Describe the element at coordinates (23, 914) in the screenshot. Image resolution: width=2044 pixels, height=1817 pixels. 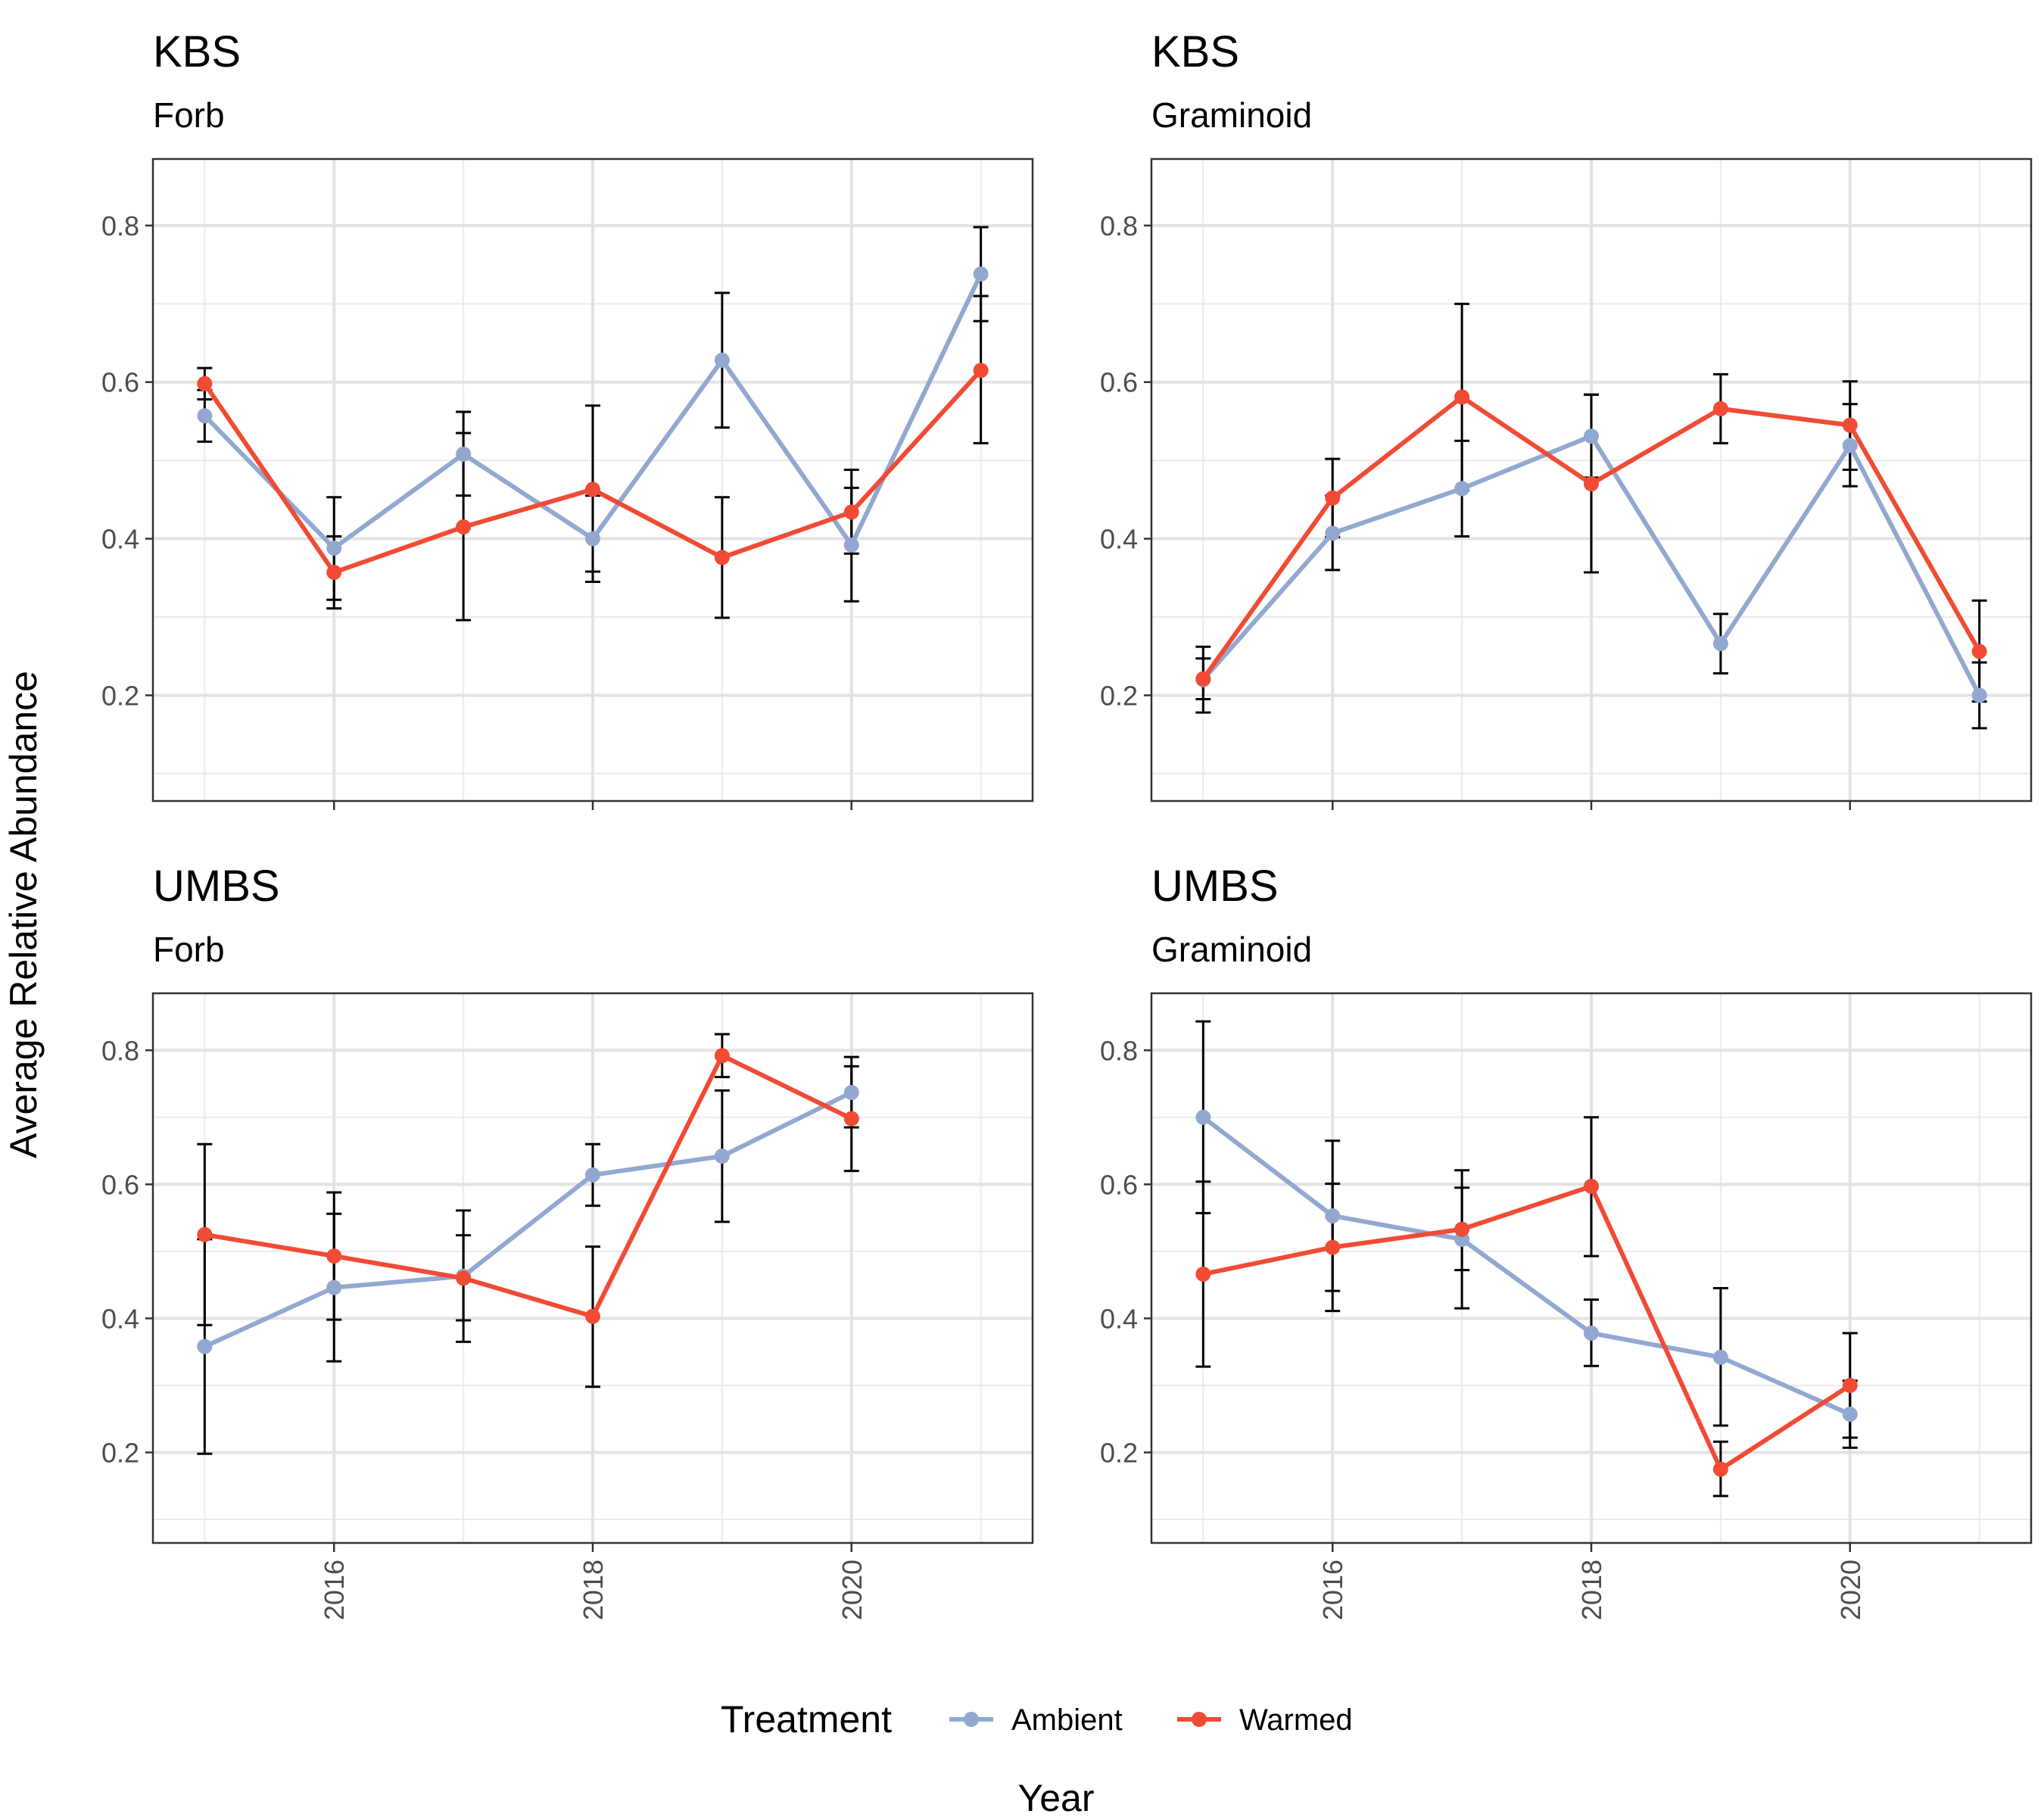
I see `y-axis-title: Average Relative Abundance` at that location.